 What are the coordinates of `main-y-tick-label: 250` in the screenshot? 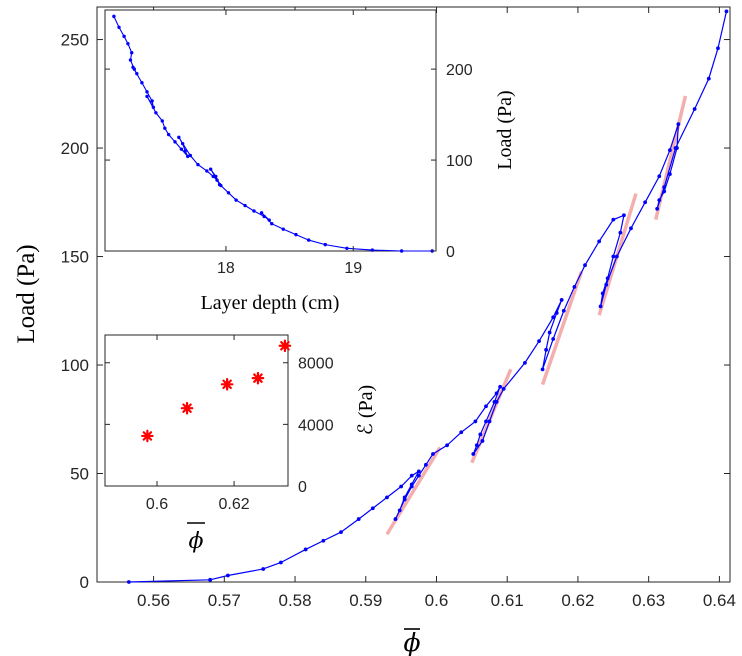 It's located at (75, 40).